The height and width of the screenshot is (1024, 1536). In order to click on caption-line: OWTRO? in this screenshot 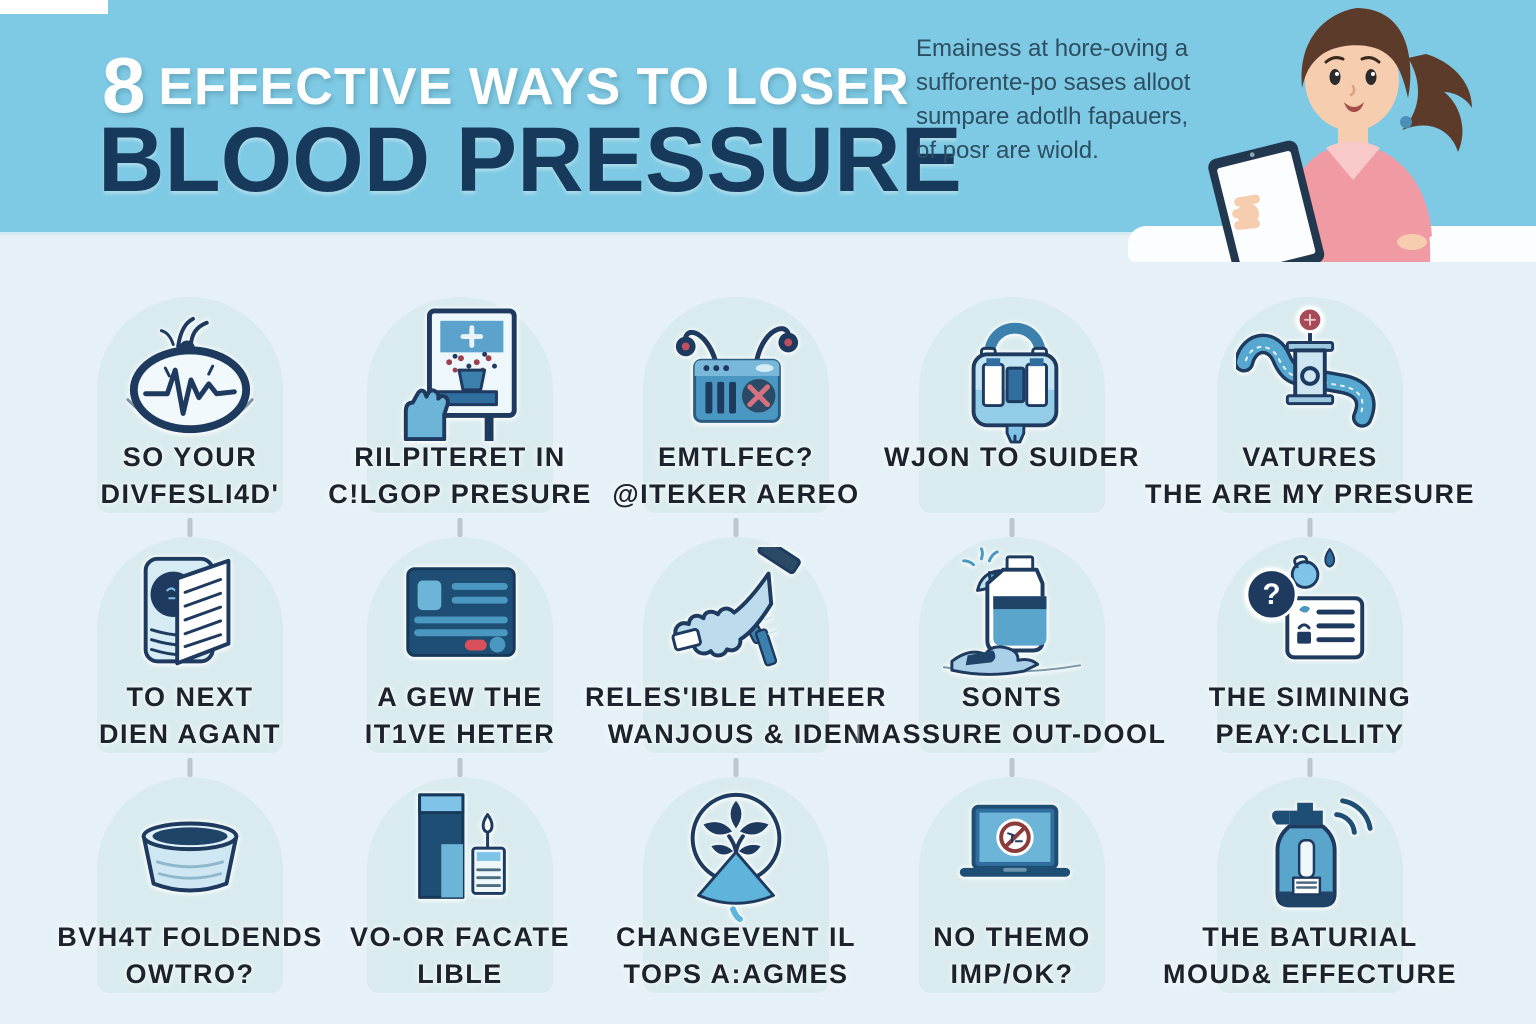, I will do `click(190, 974)`.